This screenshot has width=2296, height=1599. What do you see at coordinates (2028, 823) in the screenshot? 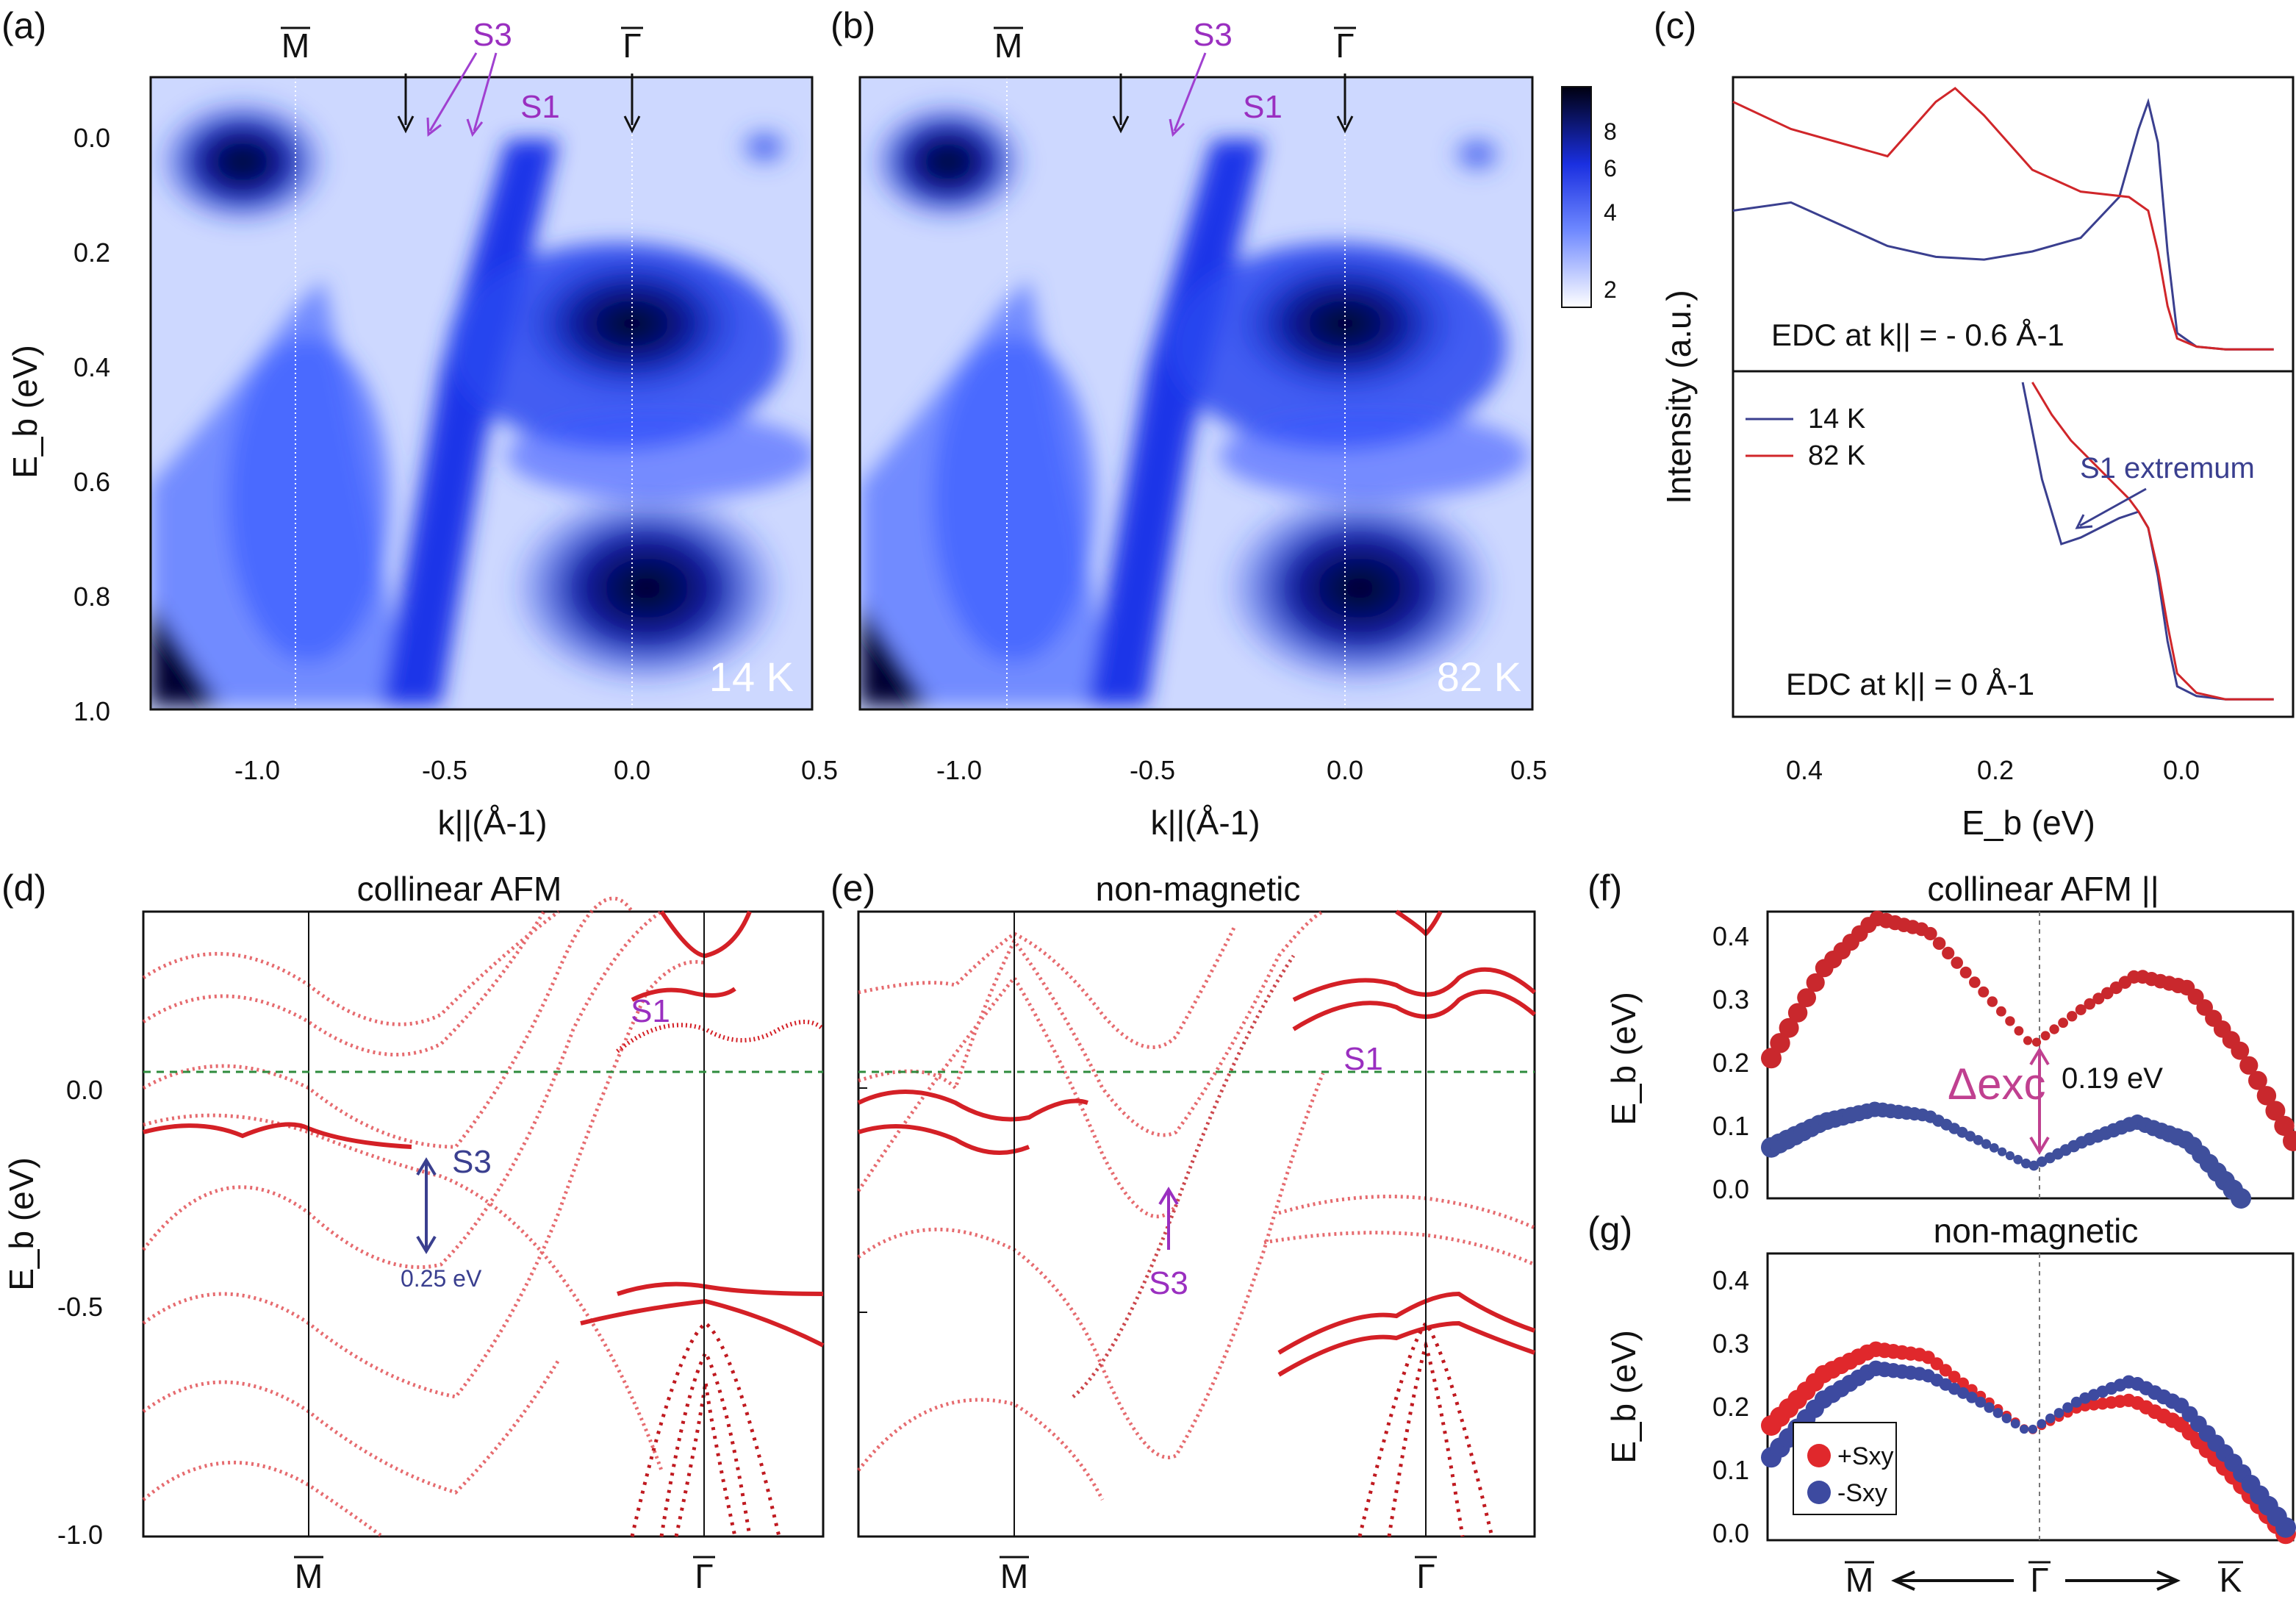
I see `panel-c-xlabel: E_b (eV)` at bounding box center [2028, 823].